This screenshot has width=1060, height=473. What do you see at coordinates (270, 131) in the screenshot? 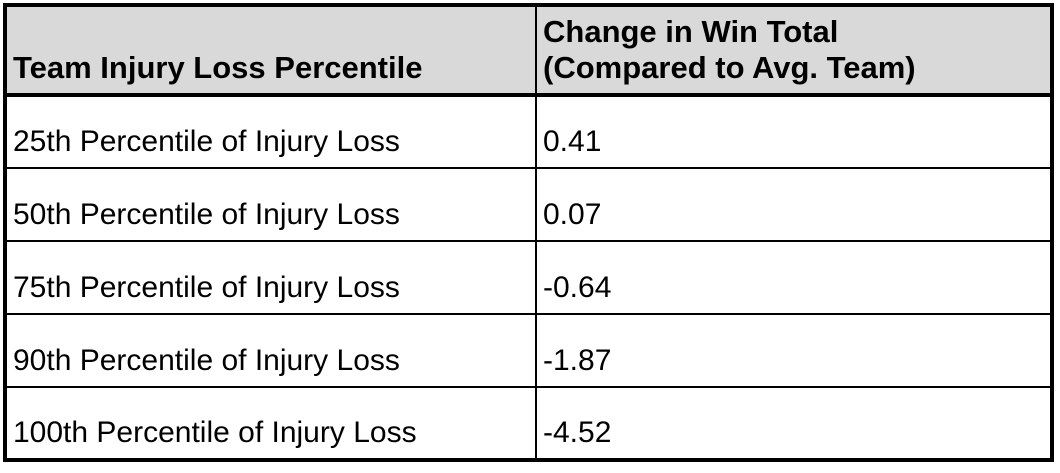
I see `row-label: 25th Percentile of Injury Loss` at bounding box center [270, 131].